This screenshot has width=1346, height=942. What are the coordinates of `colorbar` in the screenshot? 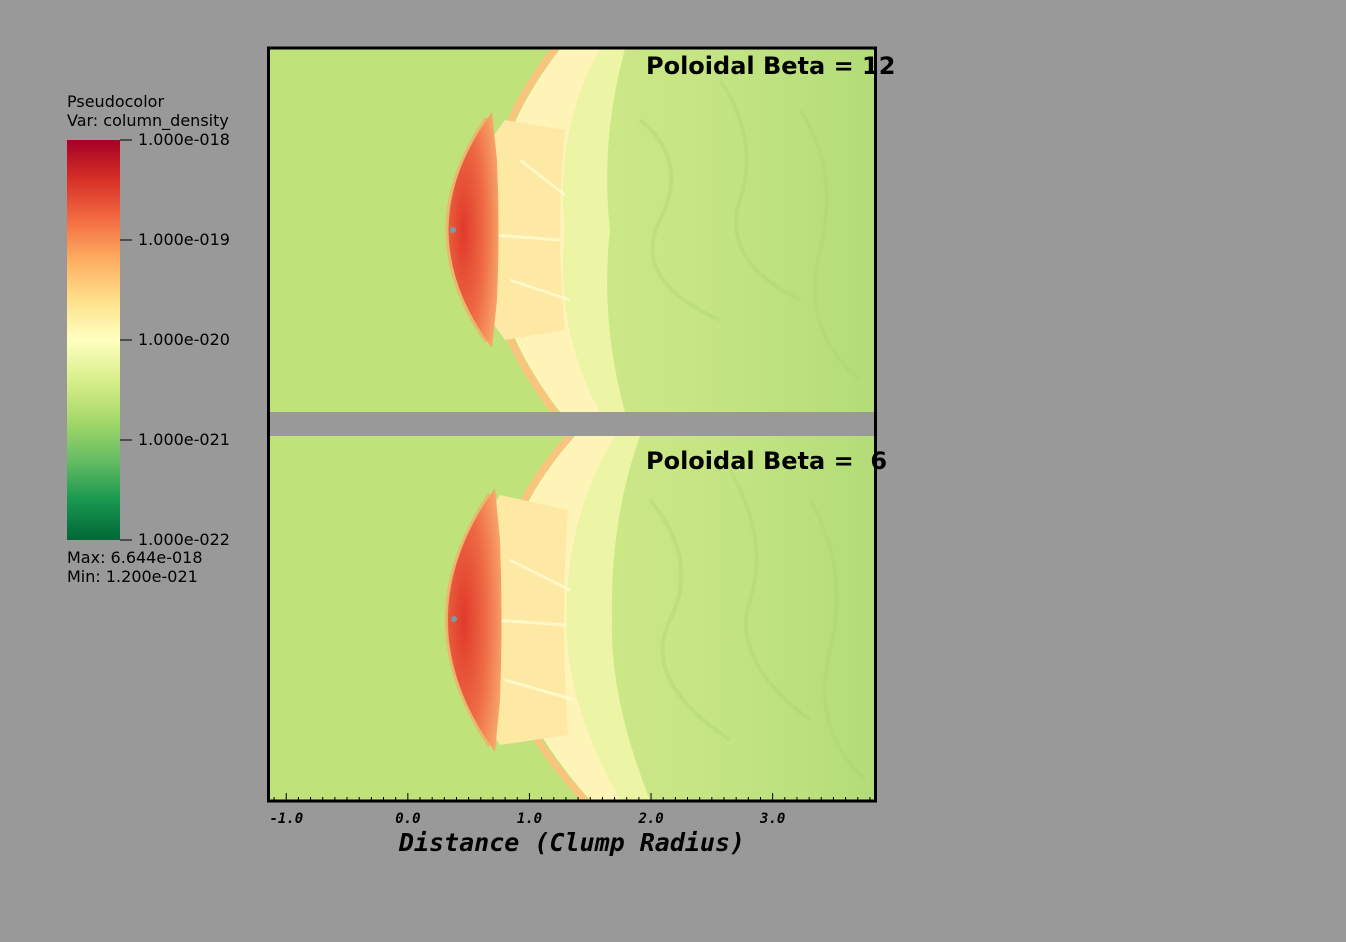 It's located at (93, 340).